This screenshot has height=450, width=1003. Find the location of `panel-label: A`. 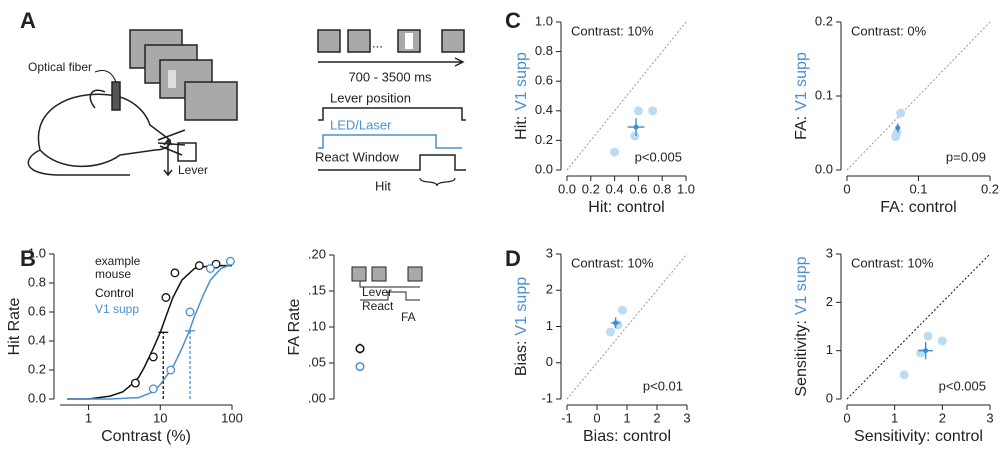

panel-label: A is located at coordinates (28, 20).